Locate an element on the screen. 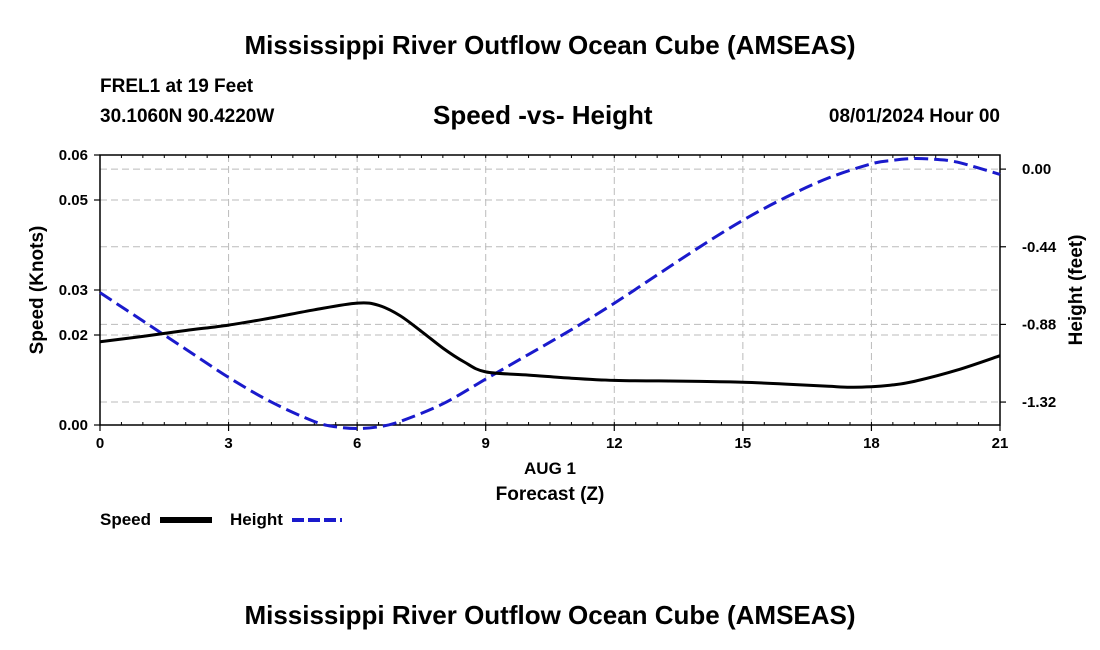  x-tick-label: 0 is located at coordinates (100, 443).